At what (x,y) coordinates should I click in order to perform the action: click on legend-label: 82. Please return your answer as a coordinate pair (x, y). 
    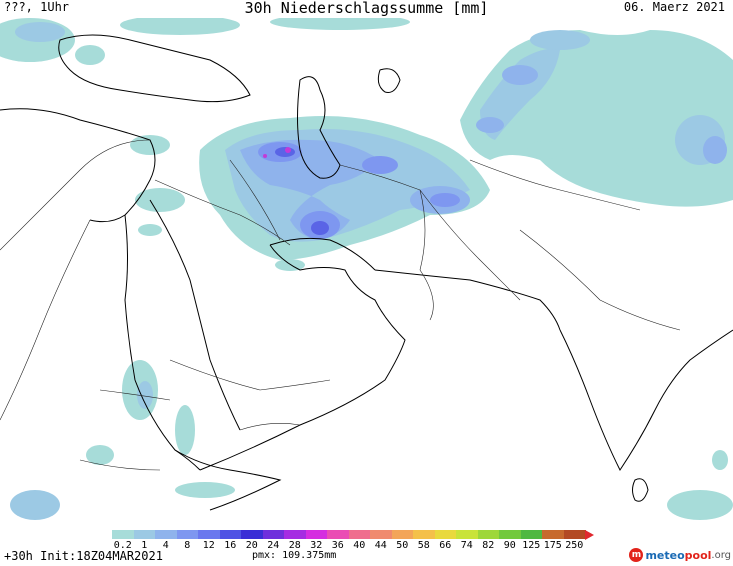
    Looking at the image, I should click on (488, 545).